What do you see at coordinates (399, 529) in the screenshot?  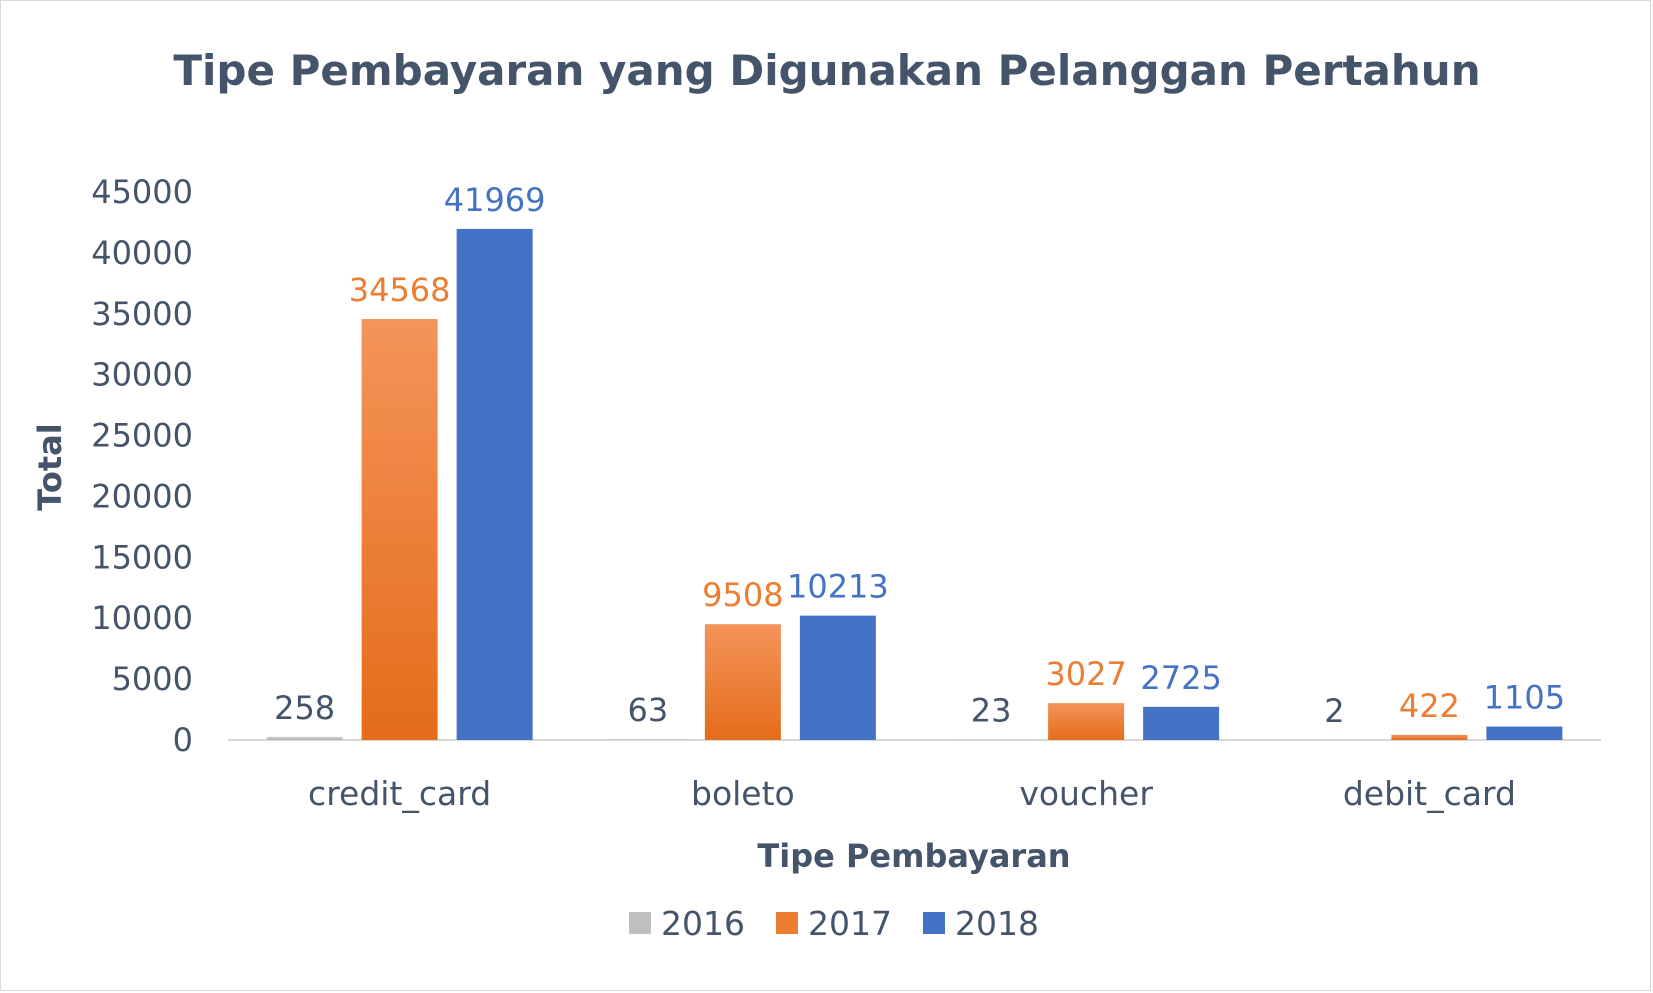 I see `bar-2017-credit_card` at bounding box center [399, 529].